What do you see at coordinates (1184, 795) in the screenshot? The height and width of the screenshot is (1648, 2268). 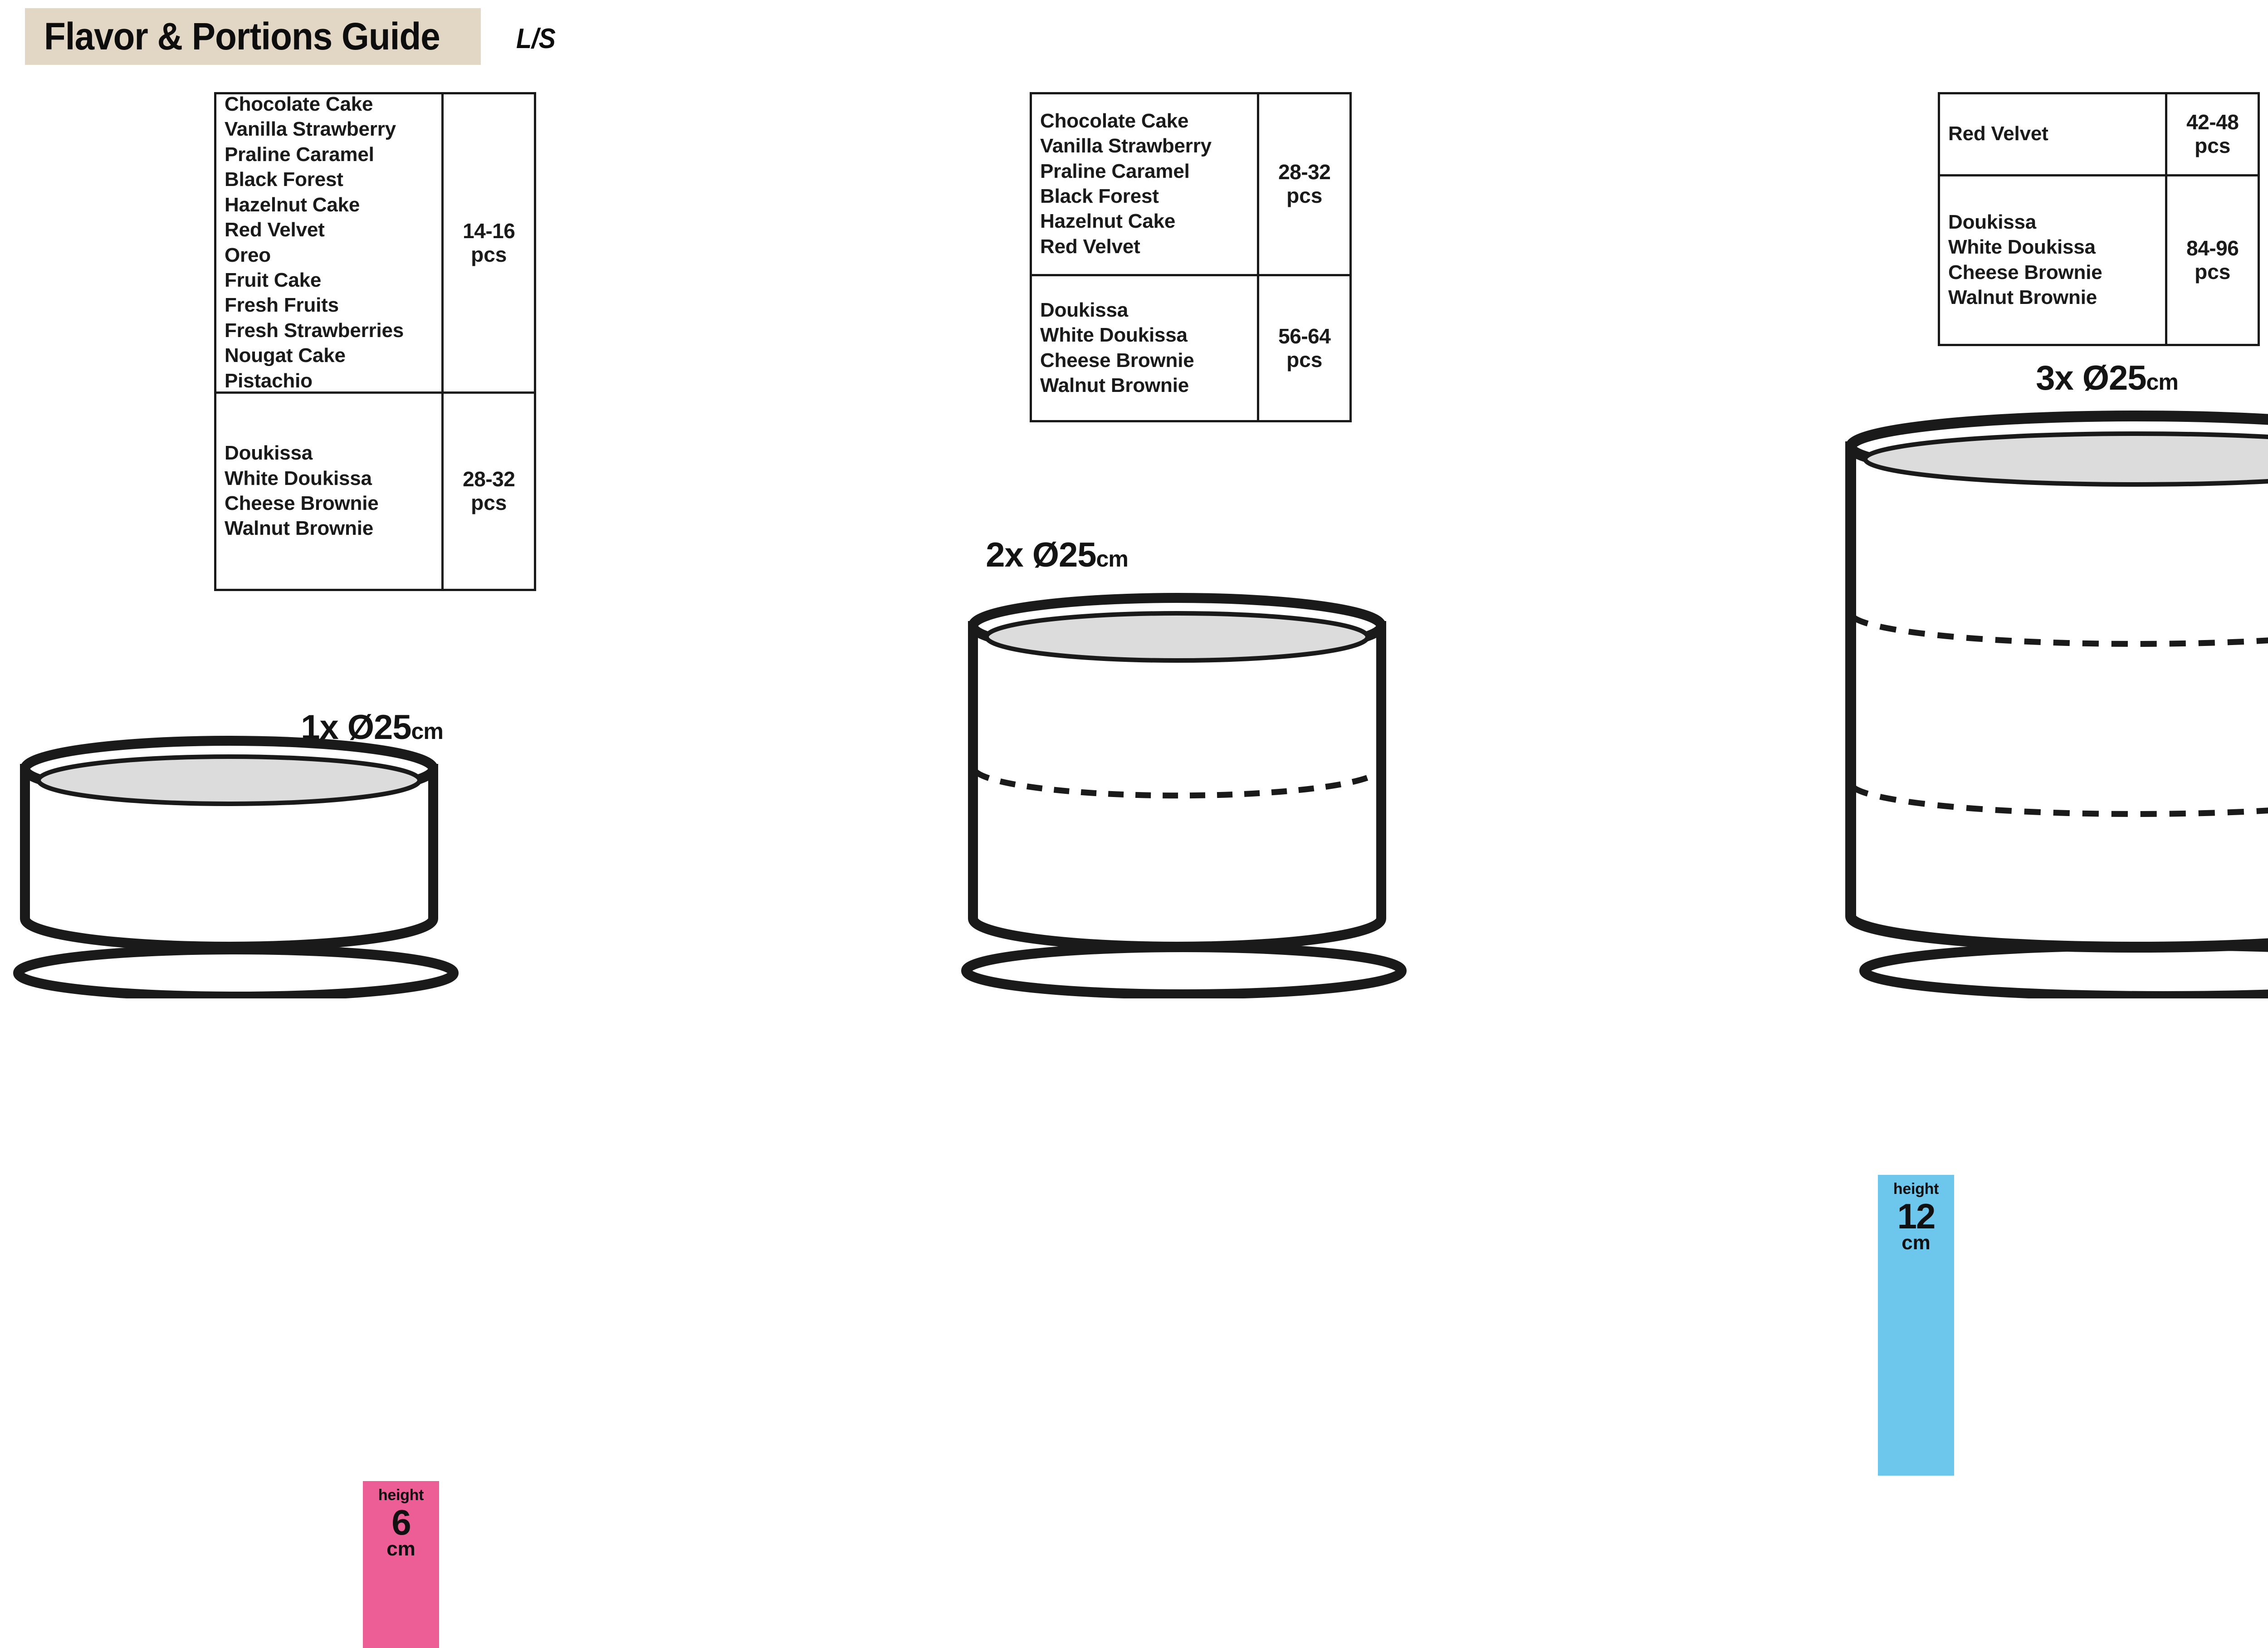 I see `cake-shape-2x` at bounding box center [1184, 795].